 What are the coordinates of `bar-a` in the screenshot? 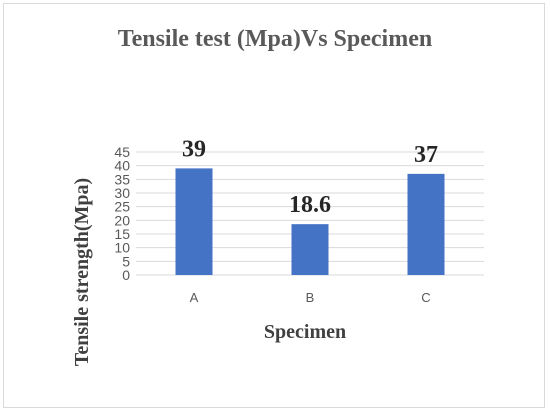 It's located at (194, 221).